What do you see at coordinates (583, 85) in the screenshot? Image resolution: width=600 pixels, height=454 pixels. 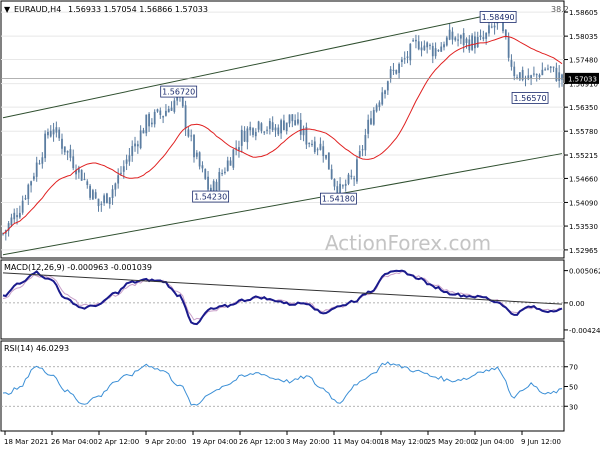 I see `price-axis-label: 1.56910` at bounding box center [583, 85].